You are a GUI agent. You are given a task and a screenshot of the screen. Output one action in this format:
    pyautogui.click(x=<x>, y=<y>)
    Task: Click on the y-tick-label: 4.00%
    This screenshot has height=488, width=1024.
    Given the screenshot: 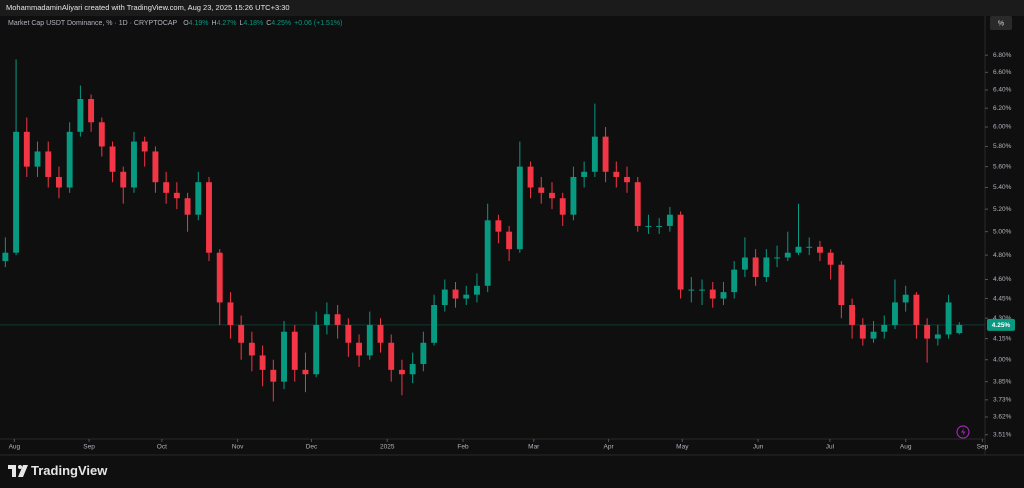 What is the action you would take?
    pyautogui.click(x=1002, y=359)
    